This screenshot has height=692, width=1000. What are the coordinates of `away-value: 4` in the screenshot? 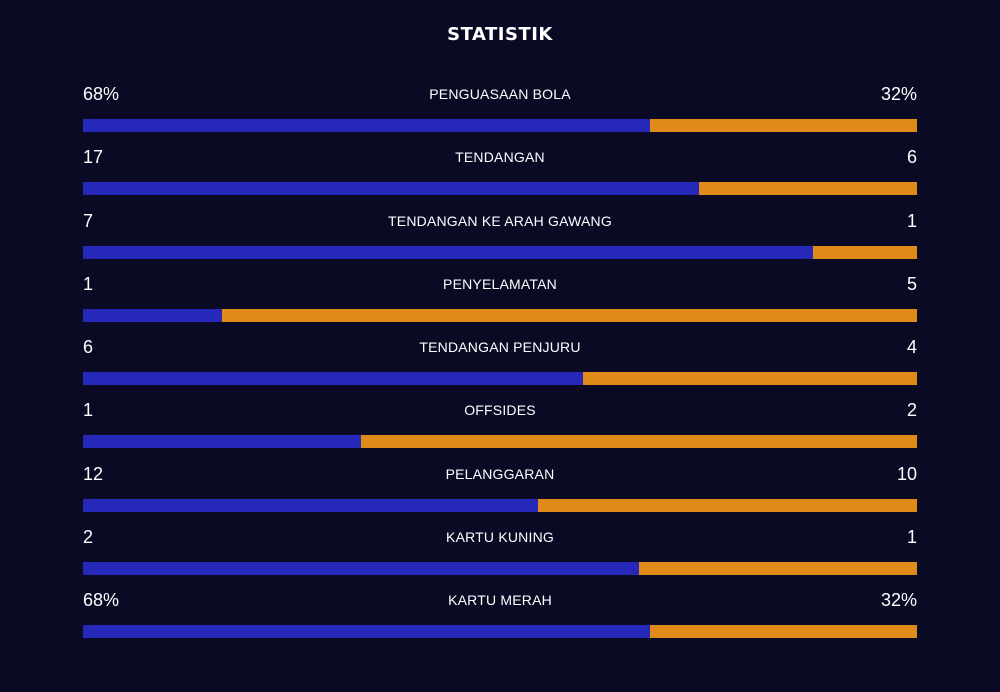 It's located at (911, 347).